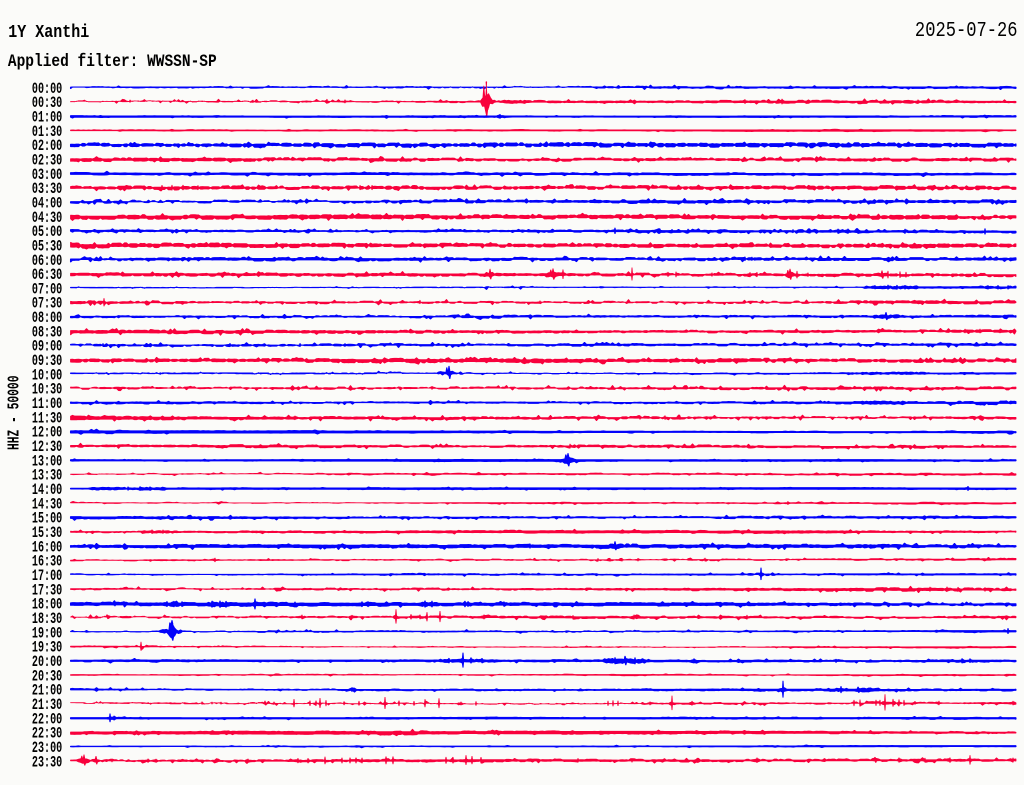 Image resolution: width=1024 pixels, height=785 pixels. Describe the element at coordinates (47, 676) in the screenshot. I see `svg-text: 20:30` at that location.